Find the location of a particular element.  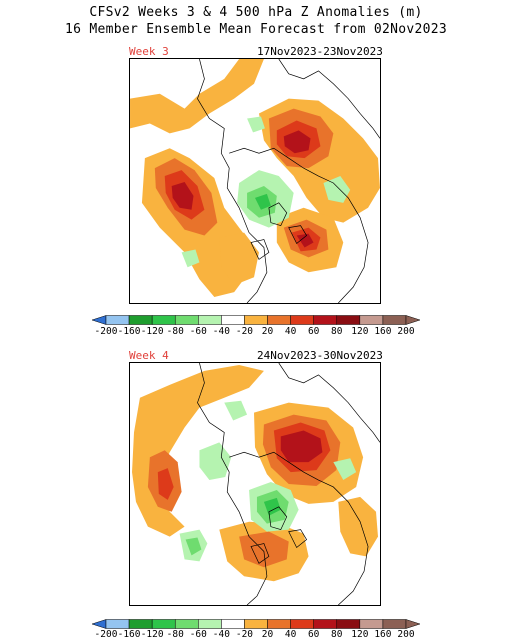

panel-dates-week4: 24Nov2023-30Nov2023 is located at coordinates (320, 355).